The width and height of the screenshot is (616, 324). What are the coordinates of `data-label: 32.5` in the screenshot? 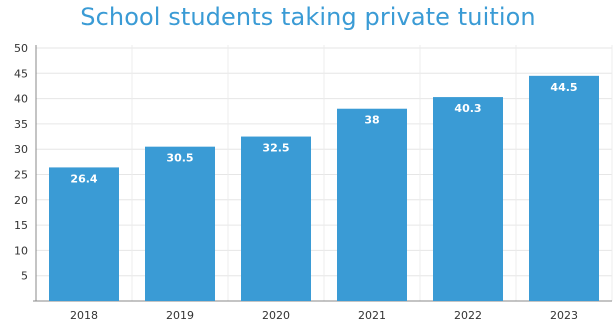 It's located at (275, 148).